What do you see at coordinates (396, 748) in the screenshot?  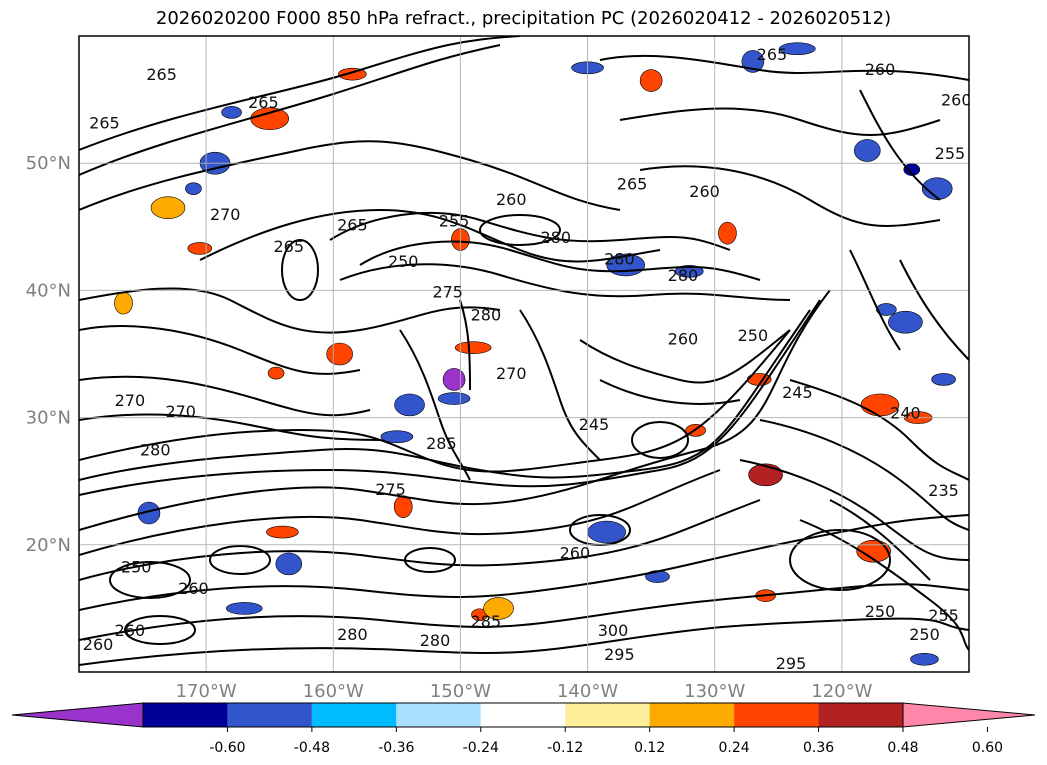 I see `colorbar-tick-label: -0.36` at bounding box center [396, 748].